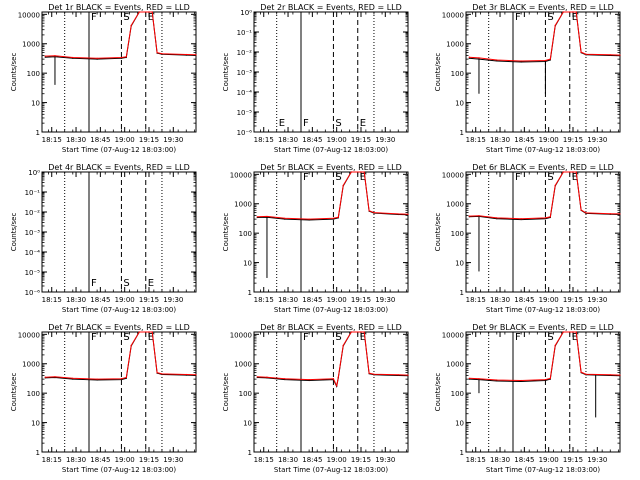 This screenshot has width=640, height=480. I want to click on panel-title: Det 1r BLACK = Events, RED = LLD, so click(119, 7).